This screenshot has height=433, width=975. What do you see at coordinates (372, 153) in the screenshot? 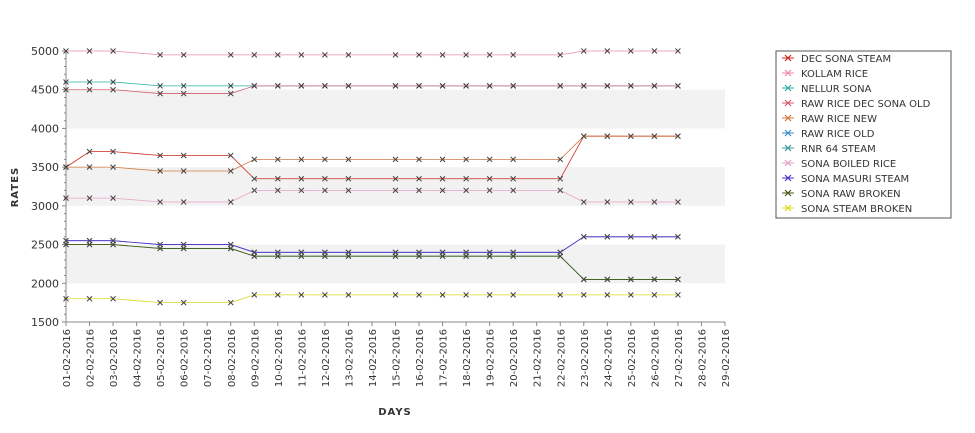
I see `series-raw-rice-new` at bounding box center [372, 153].